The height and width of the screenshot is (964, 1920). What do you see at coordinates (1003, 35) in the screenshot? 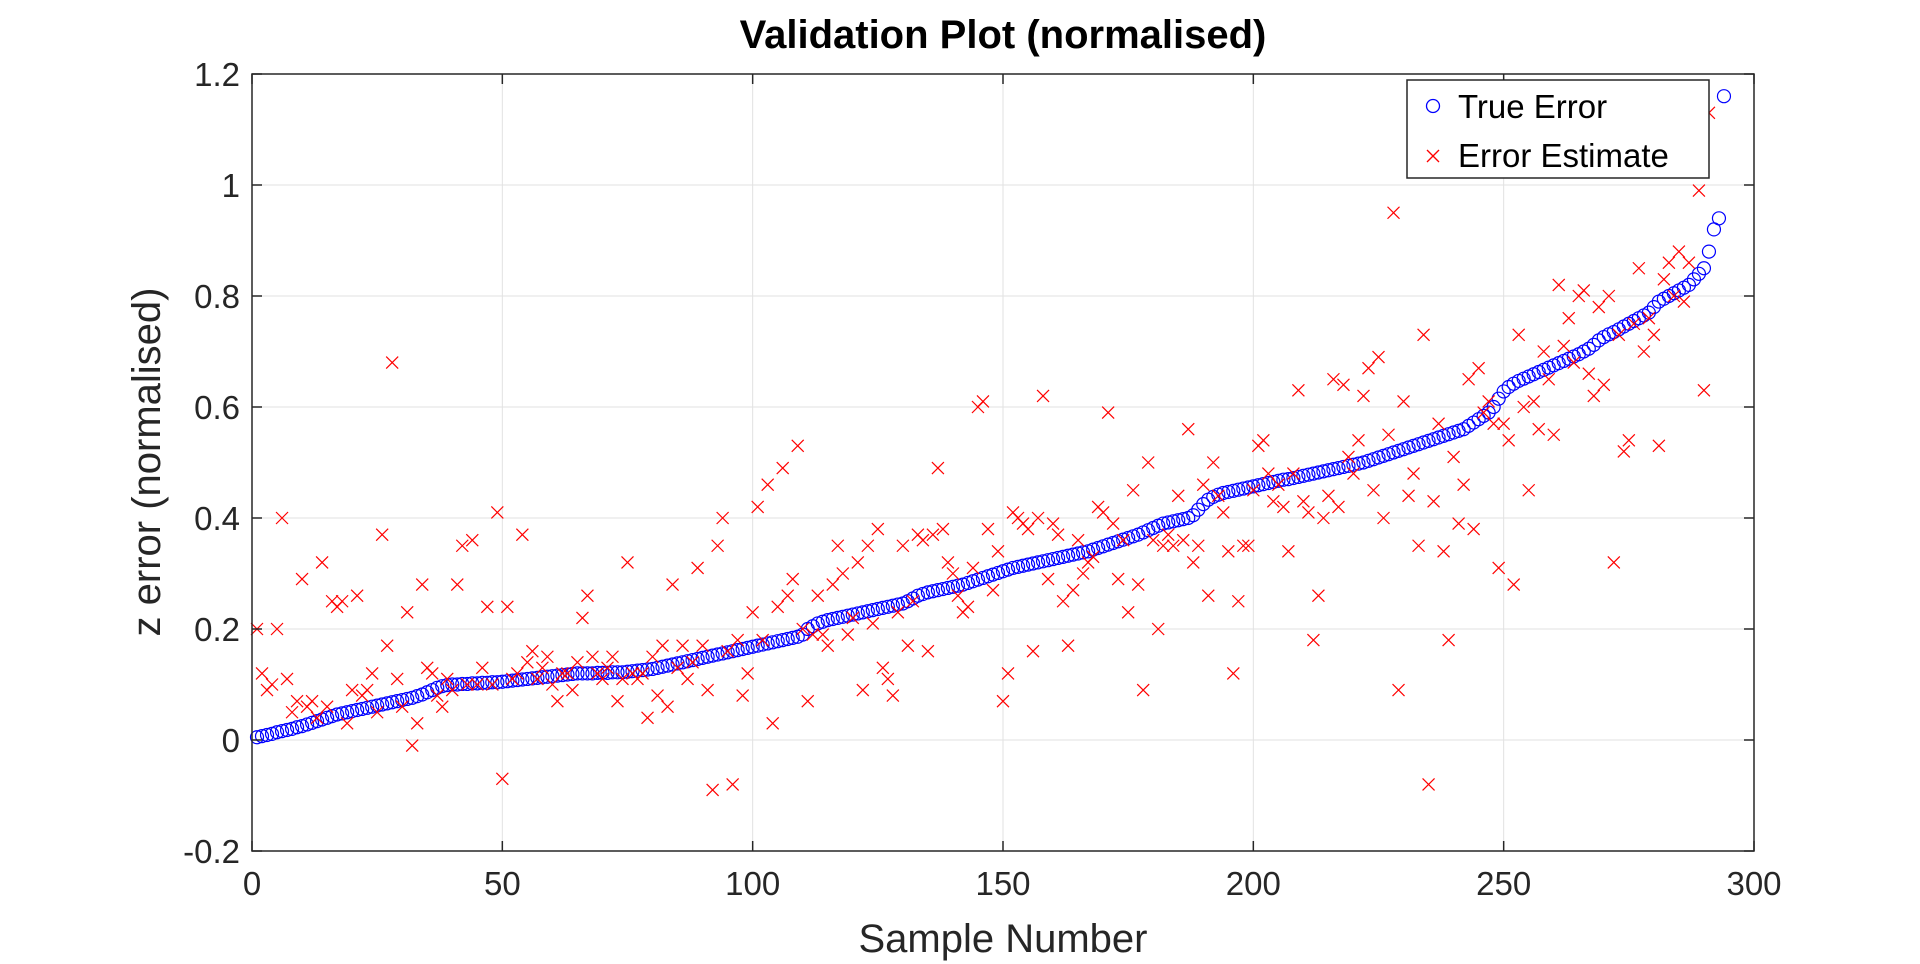
I see `chart-title: Validation Plot (normalised)` at bounding box center [1003, 35].